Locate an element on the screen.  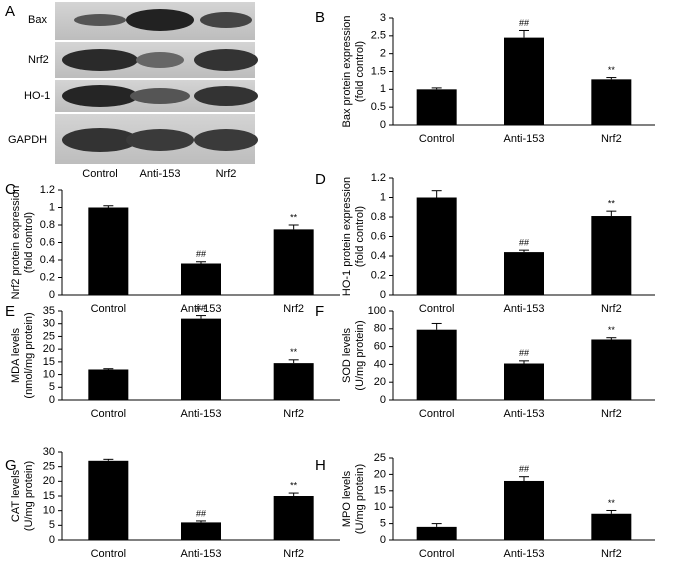
y-tick-label: 2 is located at coordinates (383, 54).